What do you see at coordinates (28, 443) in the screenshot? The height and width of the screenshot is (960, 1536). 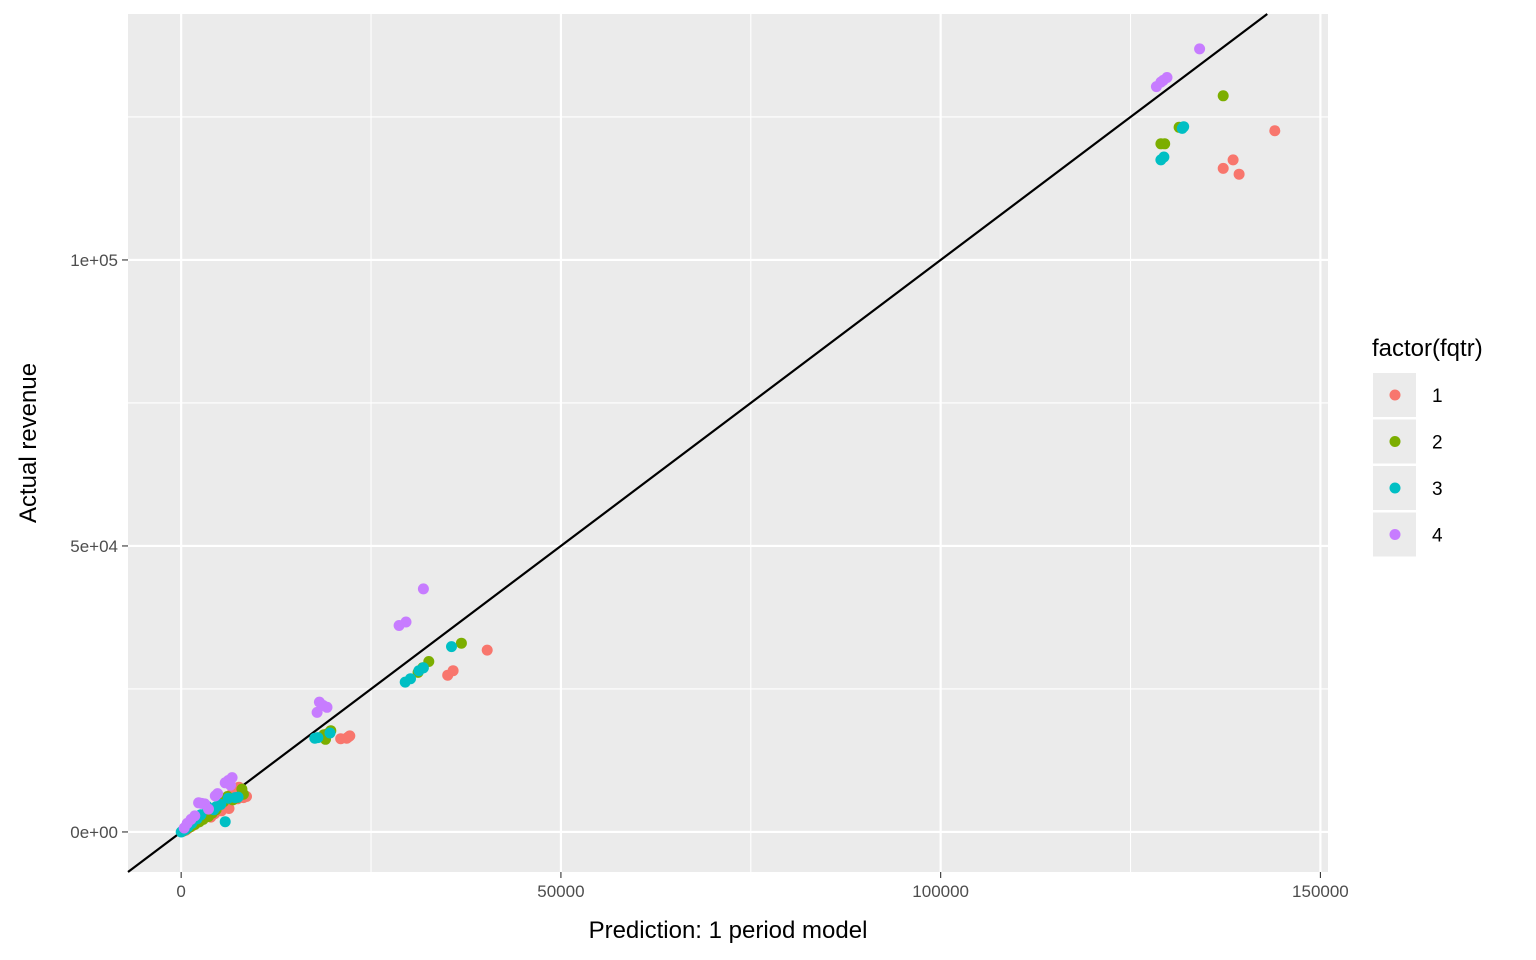 I see `y-axis-title: Actual revenue` at bounding box center [28, 443].